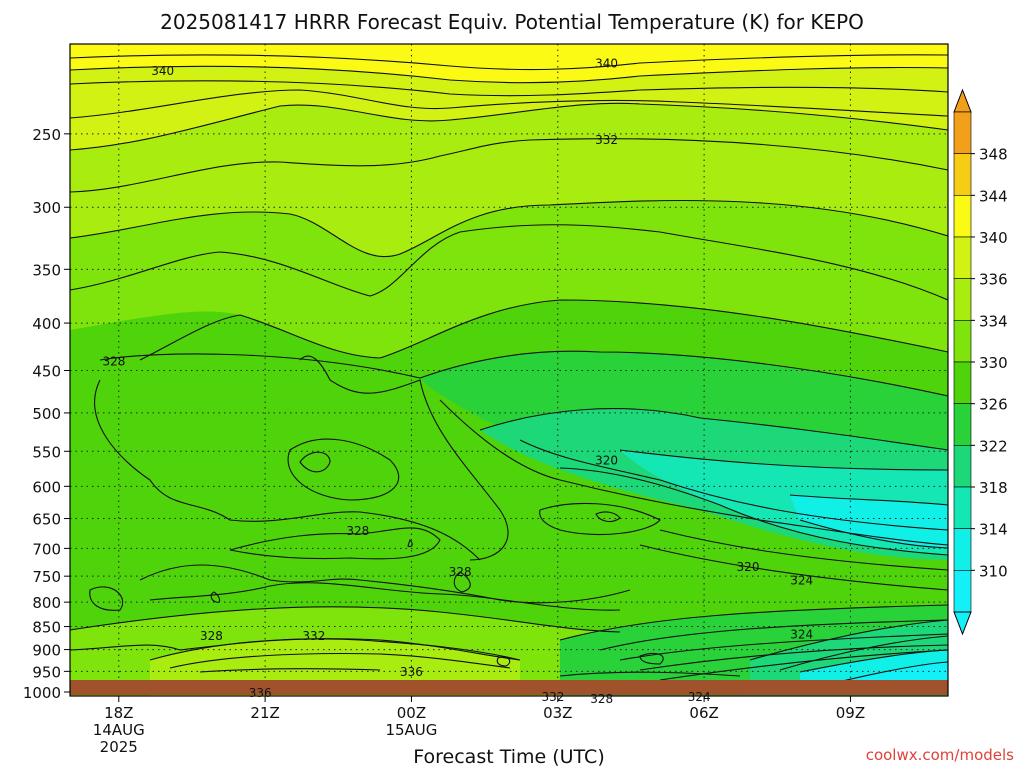 The image size is (1024, 768). What do you see at coordinates (119, 747) in the screenshot?
I see `x-tick-year: 2025` at bounding box center [119, 747].